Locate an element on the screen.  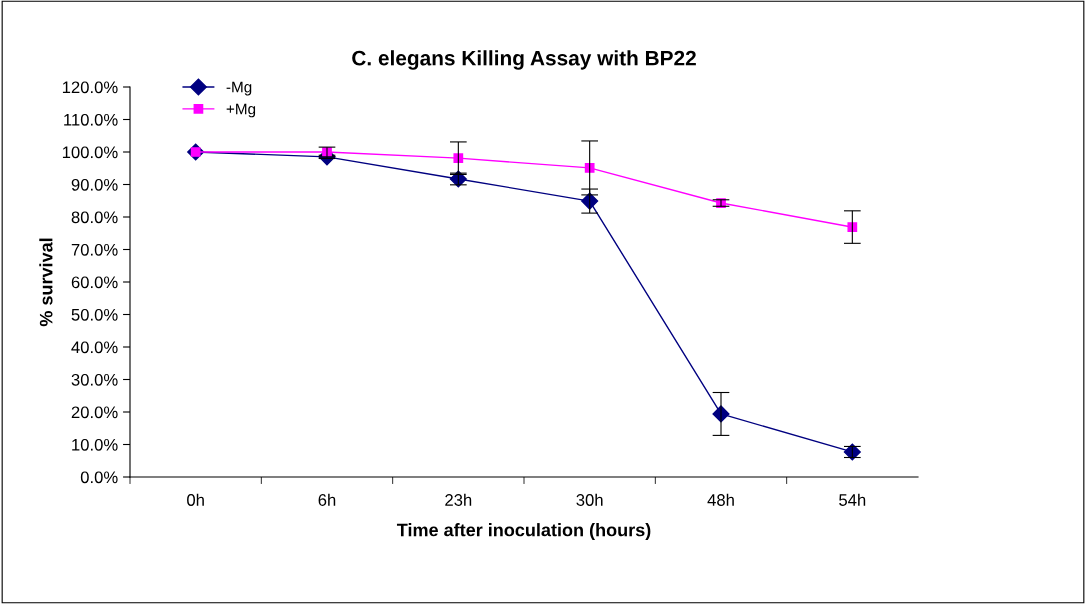
x-tick-label: 0h is located at coordinates (195, 499).